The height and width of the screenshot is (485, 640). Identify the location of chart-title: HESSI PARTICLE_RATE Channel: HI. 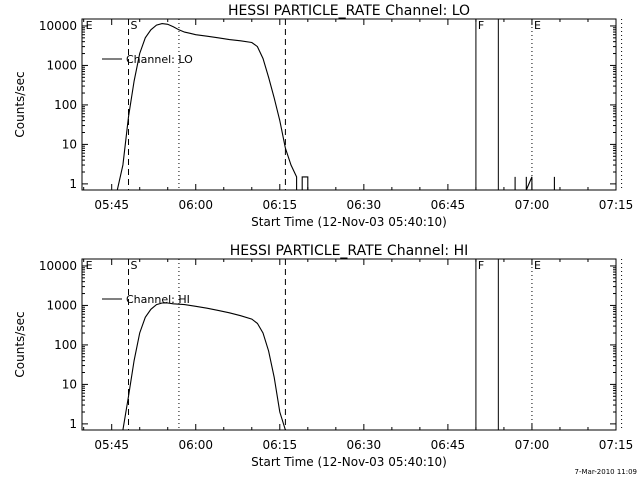
(349, 251).